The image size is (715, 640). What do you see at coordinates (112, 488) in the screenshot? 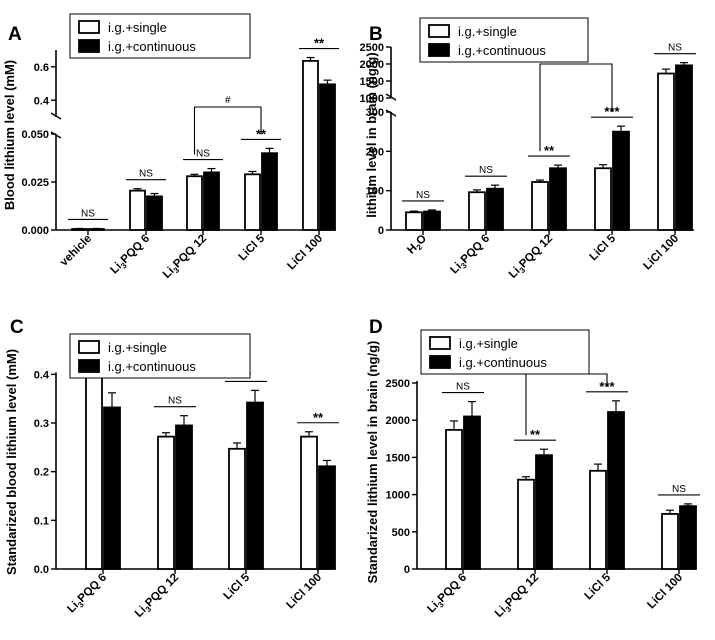
I see `bar-C-0-continuous-bar` at bounding box center [112, 488].